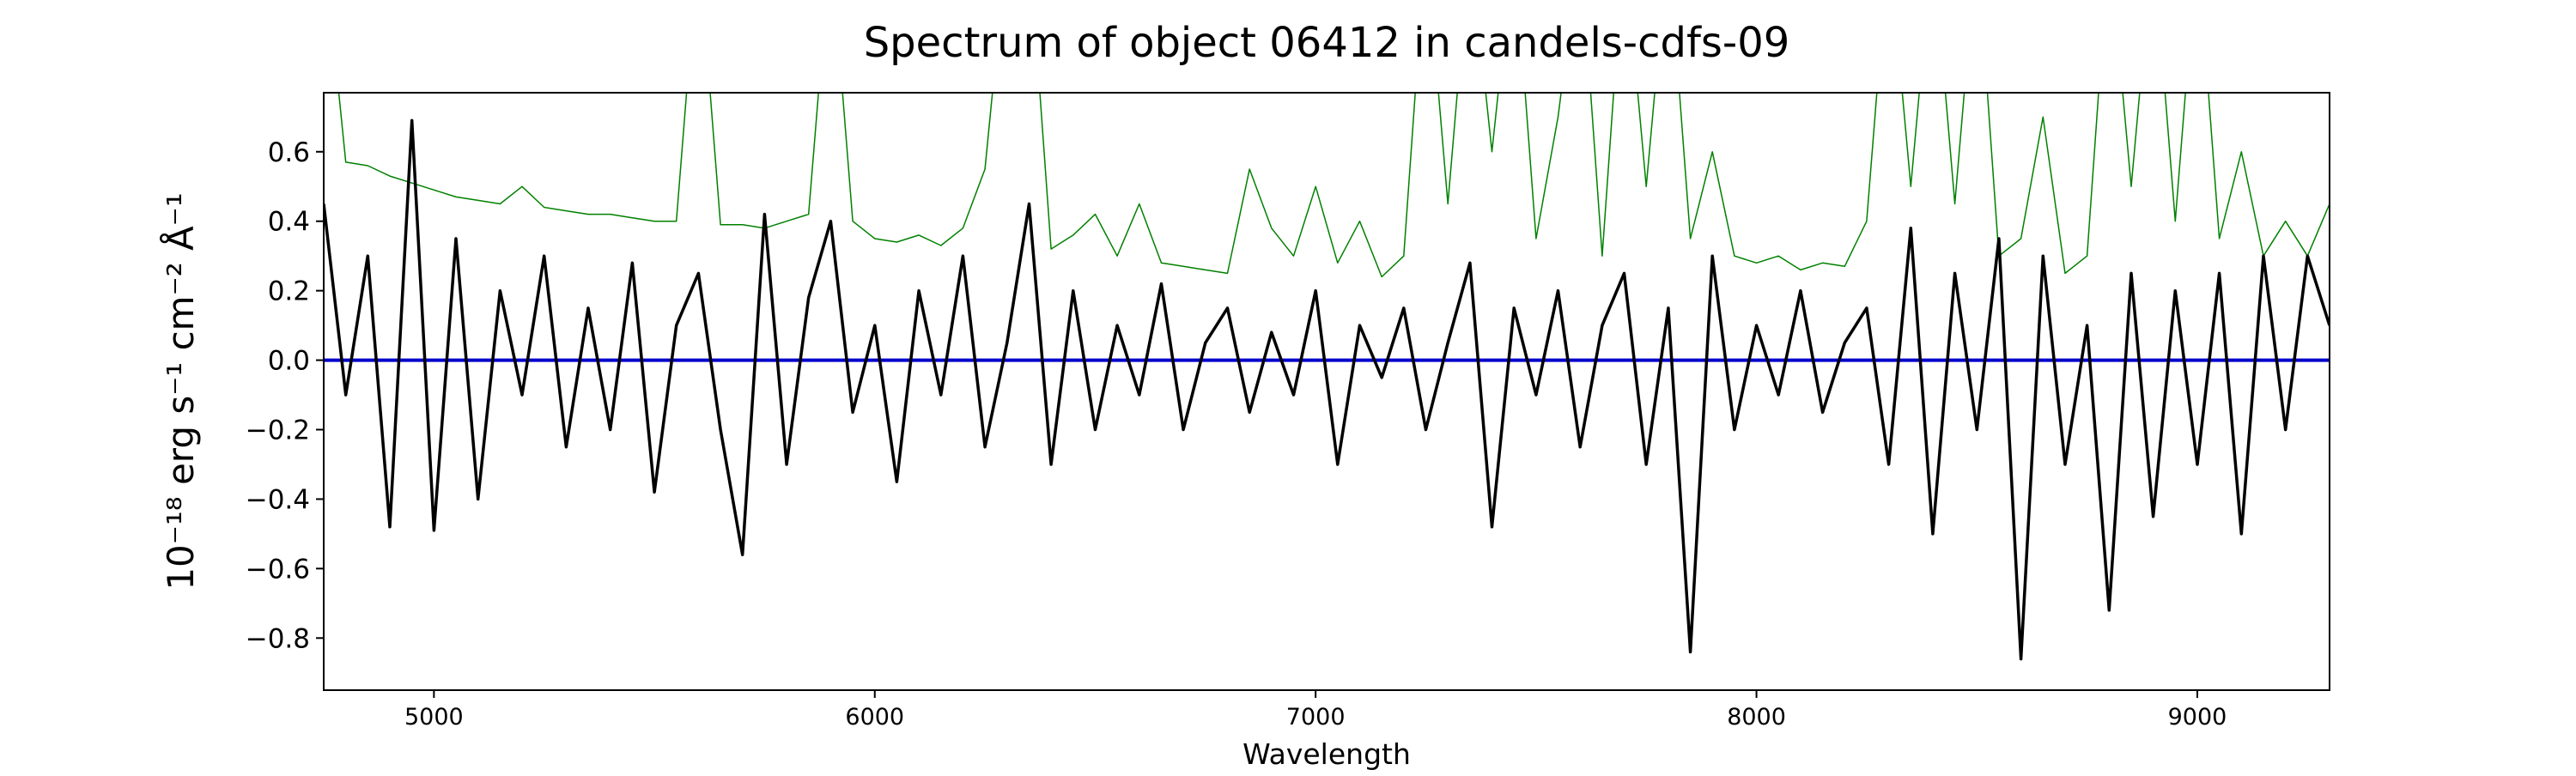 This screenshot has height=776, width=2576. Describe the element at coordinates (289, 362) in the screenshot. I see `y-tick-label: 0.0` at that location.